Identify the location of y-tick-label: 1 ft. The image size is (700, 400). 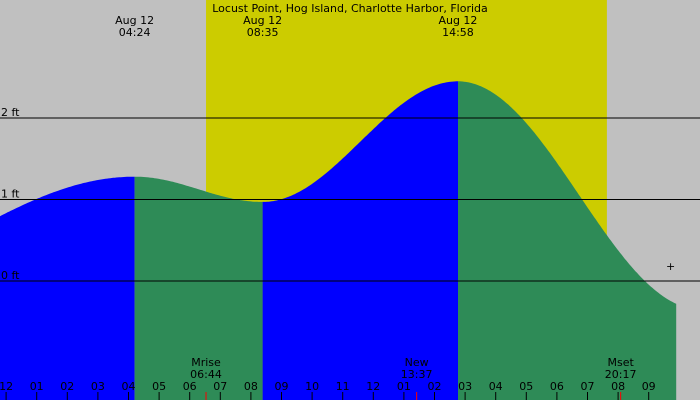
(10, 194).